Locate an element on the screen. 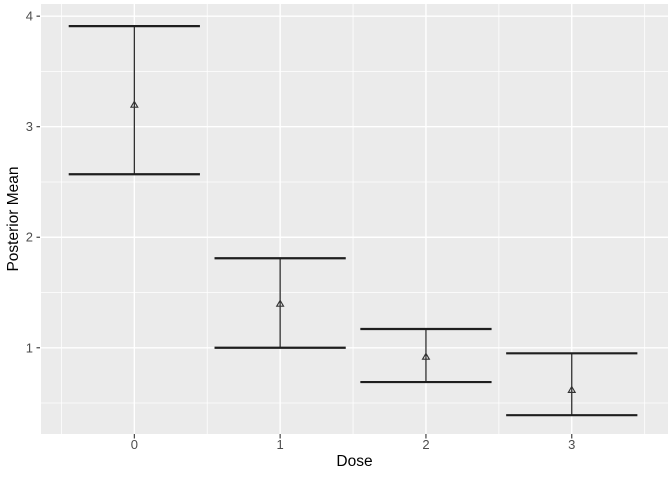  y-axis-tick-label: 4 is located at coordinates (29, 16).